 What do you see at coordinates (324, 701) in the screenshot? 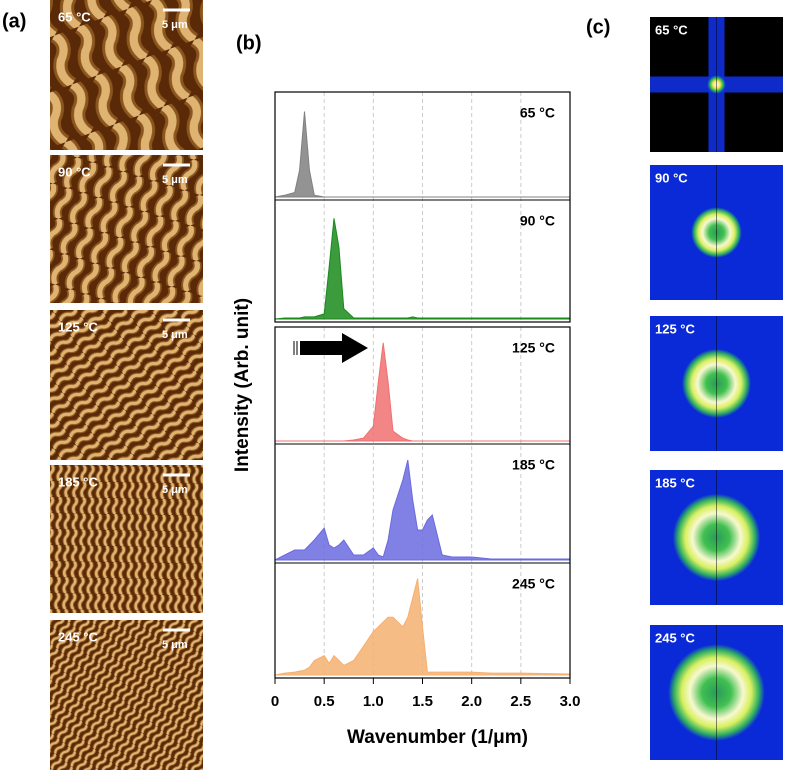
I see `x-tick-label: 0.5` at bounding box center [324, 701].